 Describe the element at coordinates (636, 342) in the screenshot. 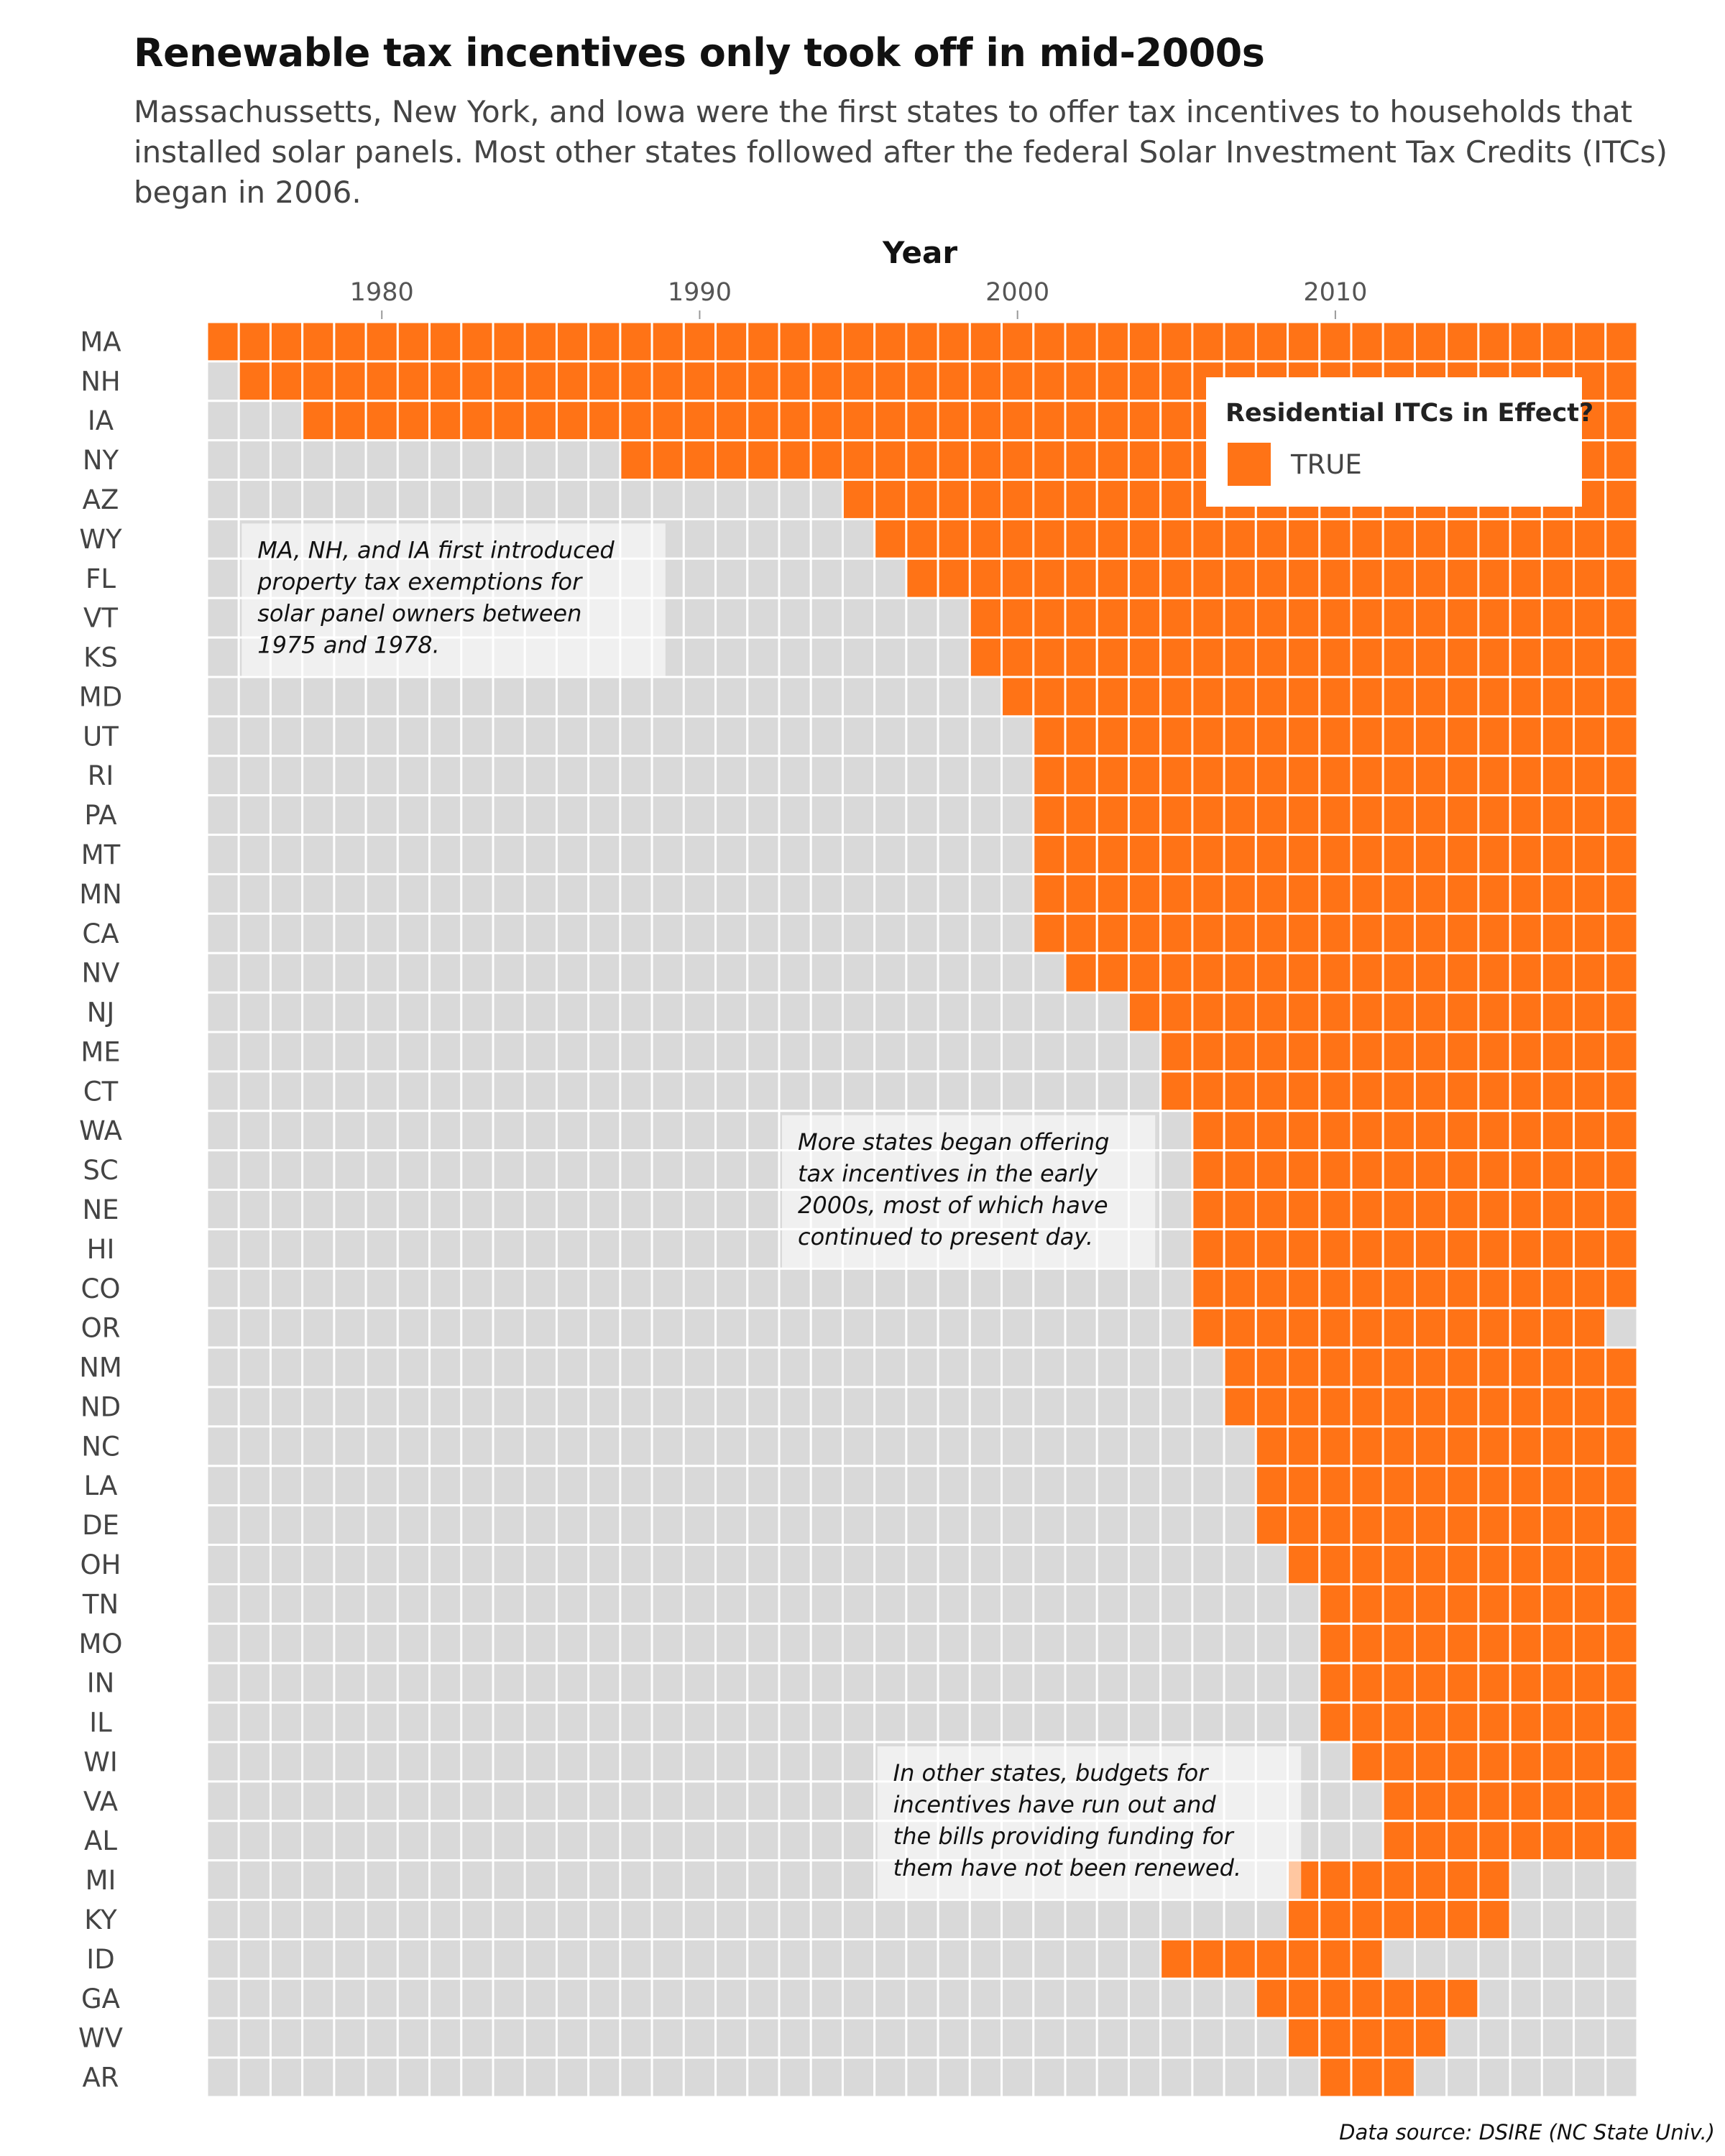

I see `cell-MA-1988` at that location.